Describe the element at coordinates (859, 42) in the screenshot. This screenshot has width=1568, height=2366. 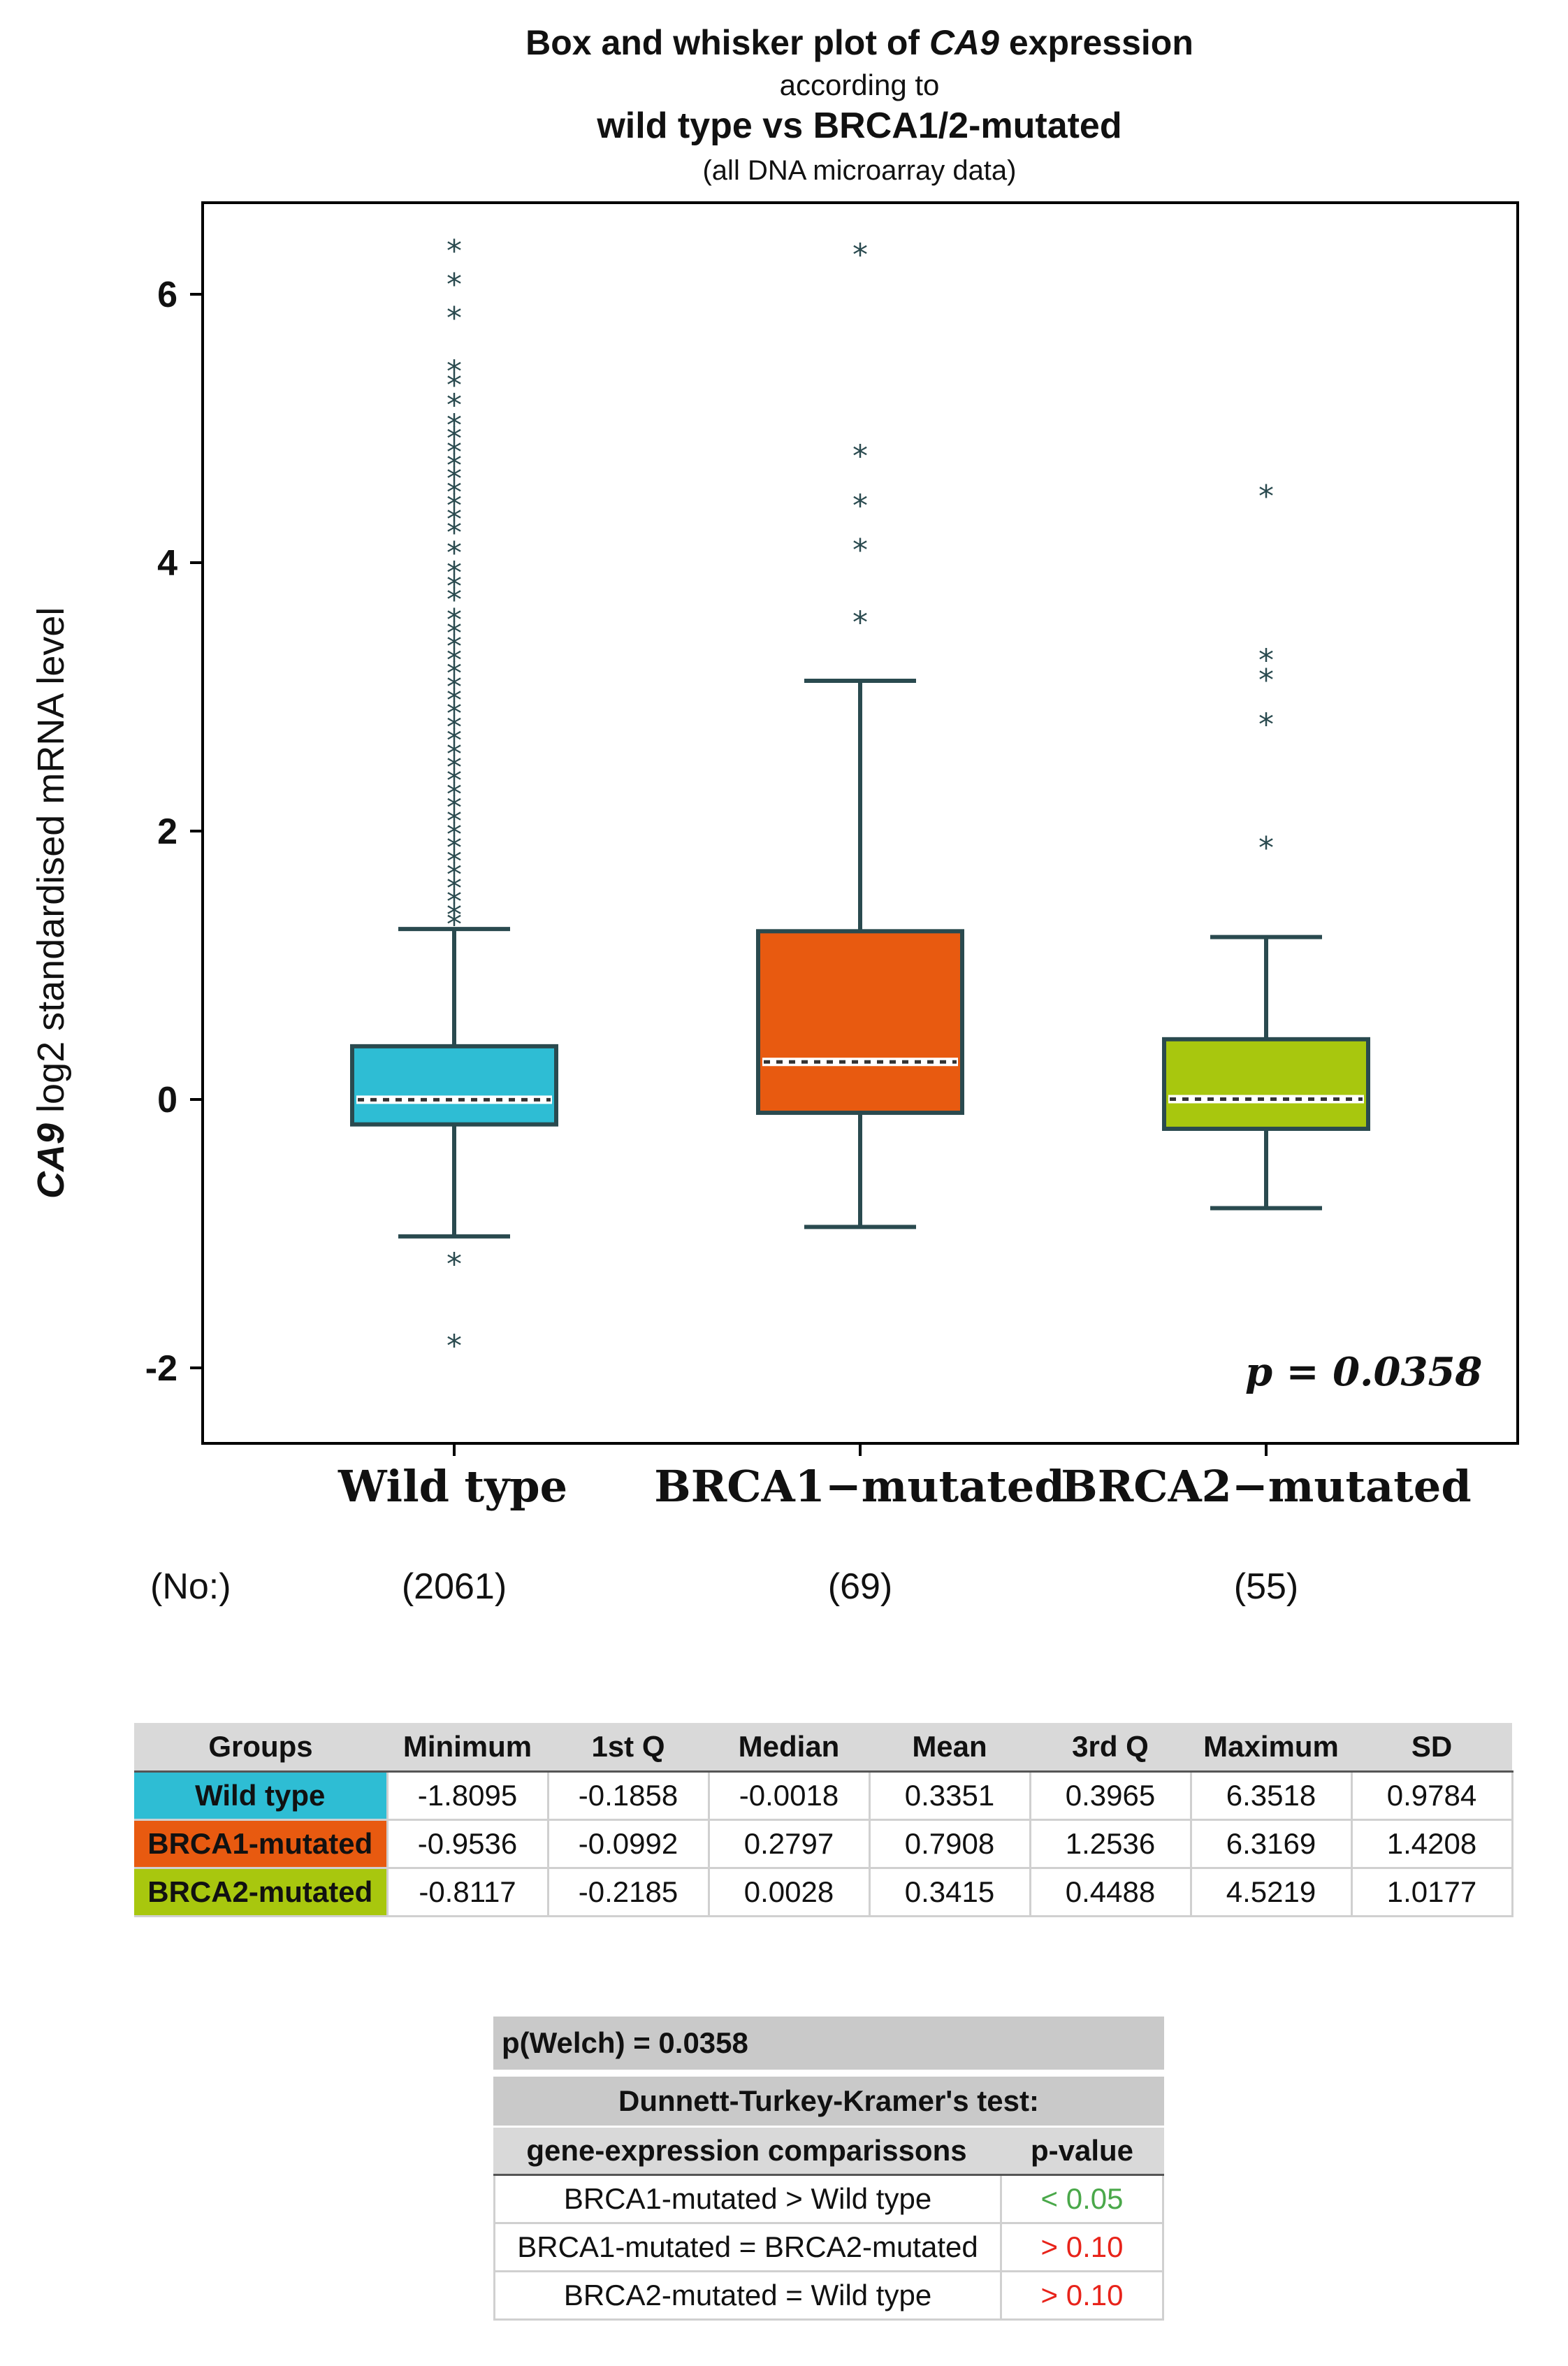
I see `chart-title: Box and whisker plot of CA9 expression` at that location.